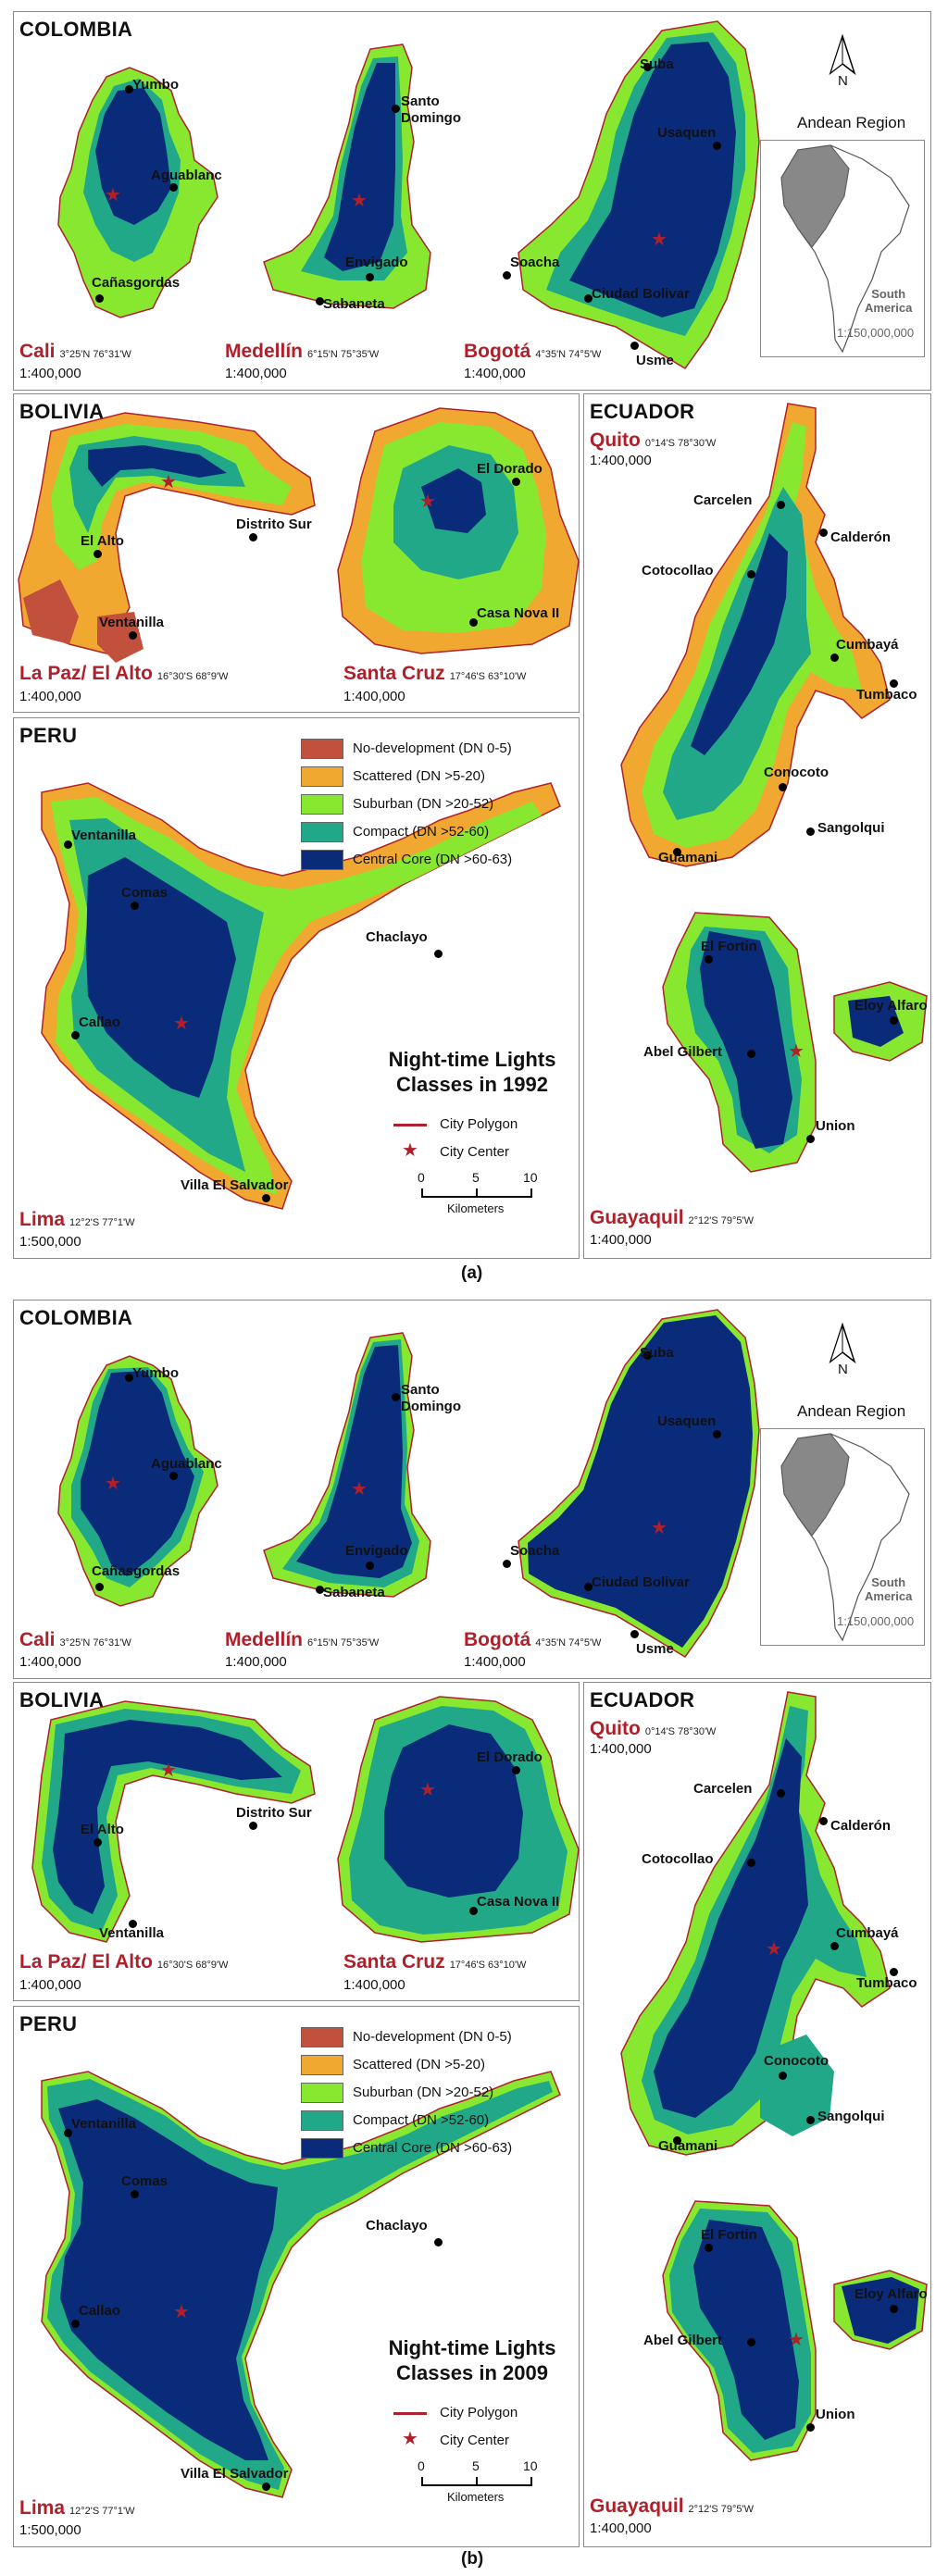  Describe the element at coordinates (688, 2146) in the screenshot. I see `place-label: Guamani` at that location.